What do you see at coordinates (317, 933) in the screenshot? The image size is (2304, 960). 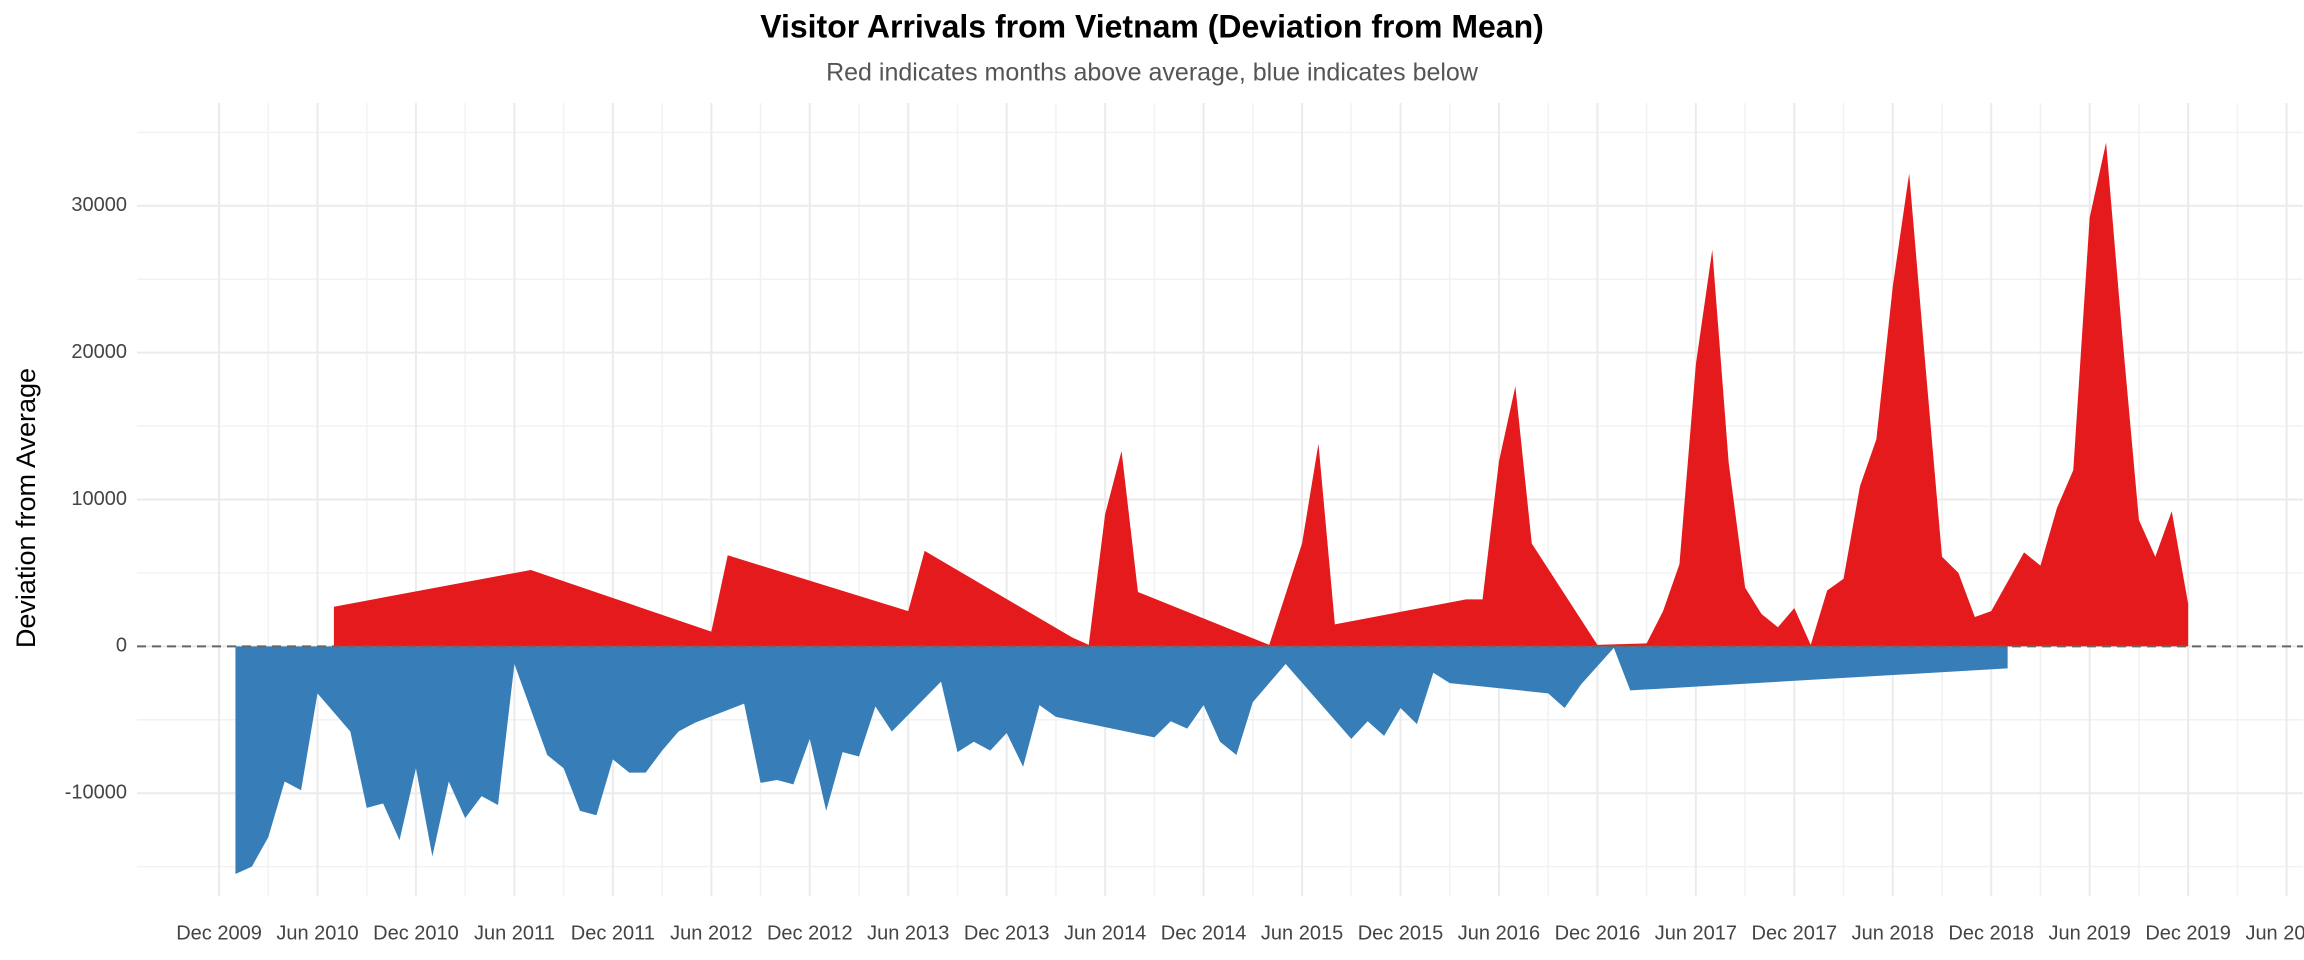 I see `x-tick-label: Jun 2010` at bounding box center [317, 933].